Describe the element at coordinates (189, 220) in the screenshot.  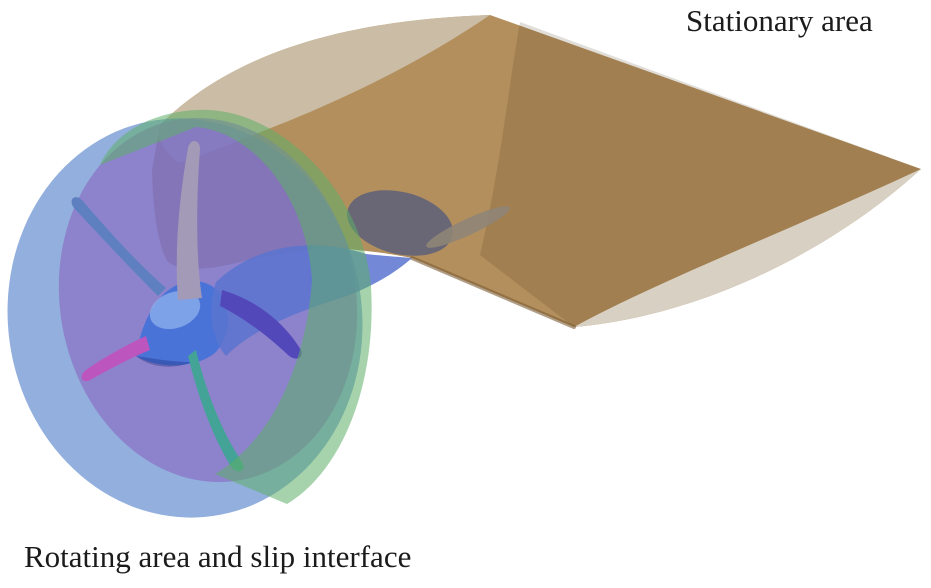
I see `blade-top` at that location.